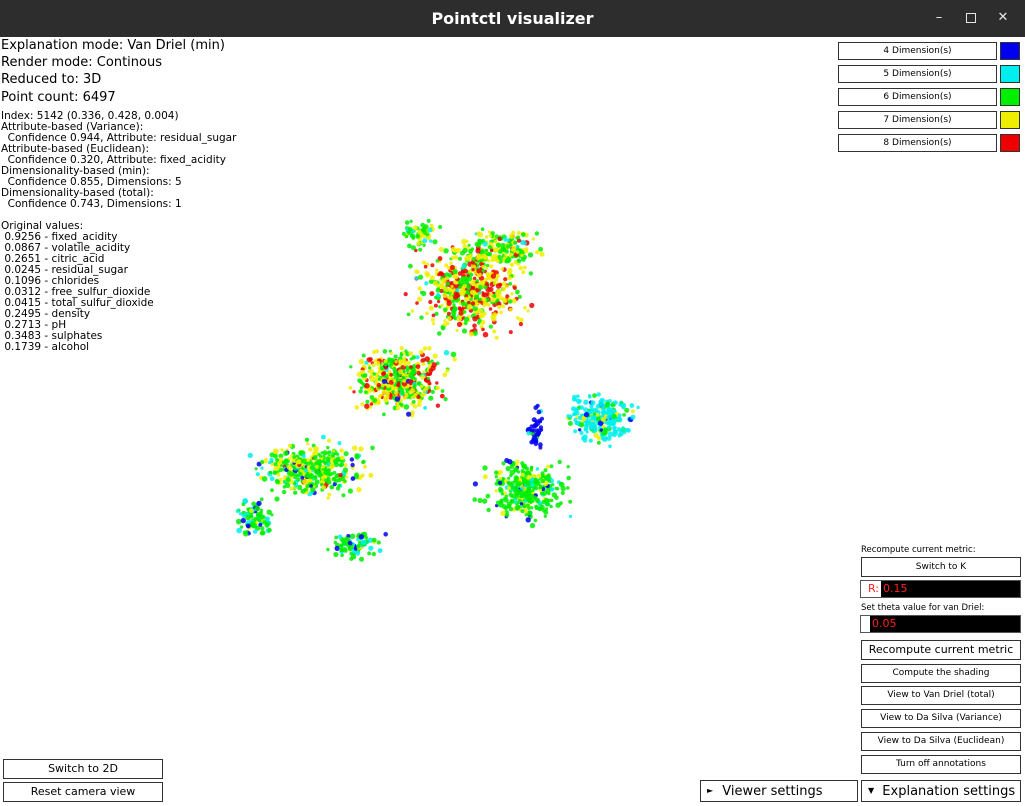  Describe the element at coordinates (1010, 51) in the screenshot. I see `legend-swatch` at that location.